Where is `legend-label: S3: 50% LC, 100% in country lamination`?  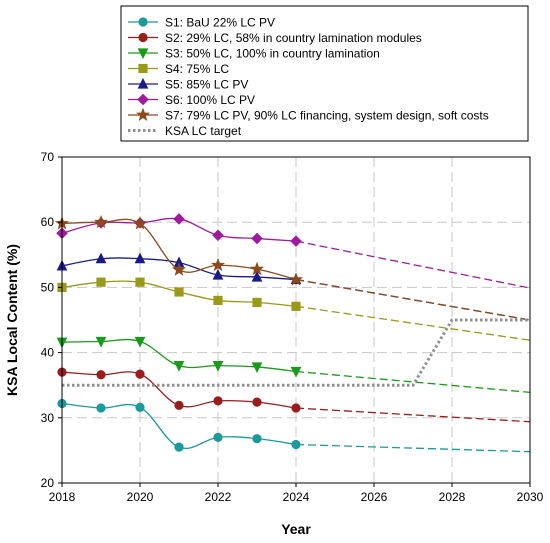
legend-label: S3: 50% LC, 100% in country lamination is located at coordinates (272, 54).